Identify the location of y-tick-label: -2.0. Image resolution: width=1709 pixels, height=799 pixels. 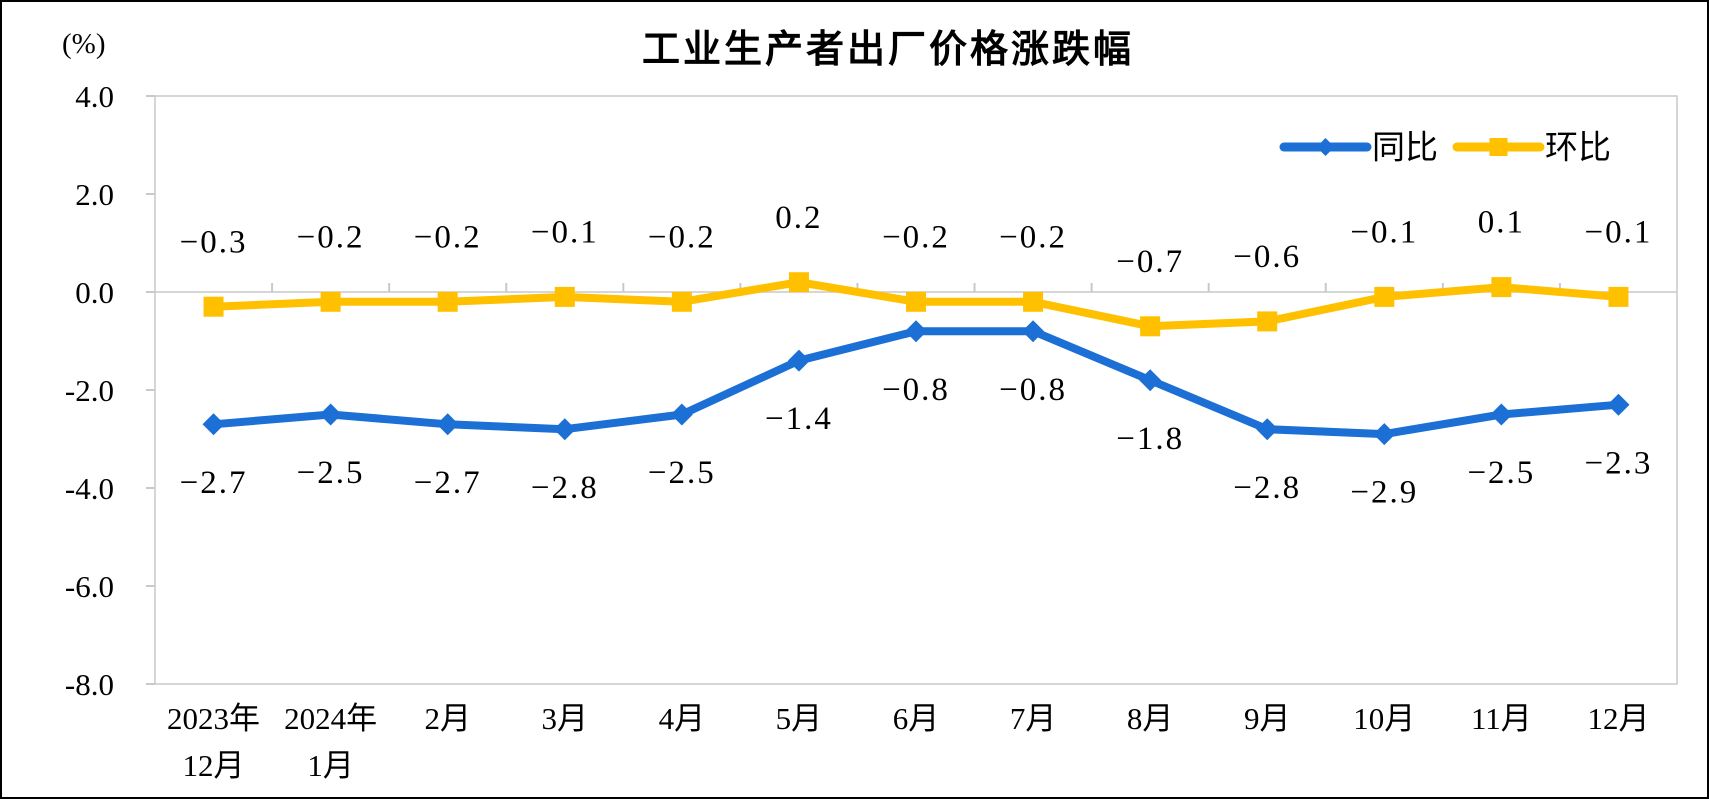
(89, 390).